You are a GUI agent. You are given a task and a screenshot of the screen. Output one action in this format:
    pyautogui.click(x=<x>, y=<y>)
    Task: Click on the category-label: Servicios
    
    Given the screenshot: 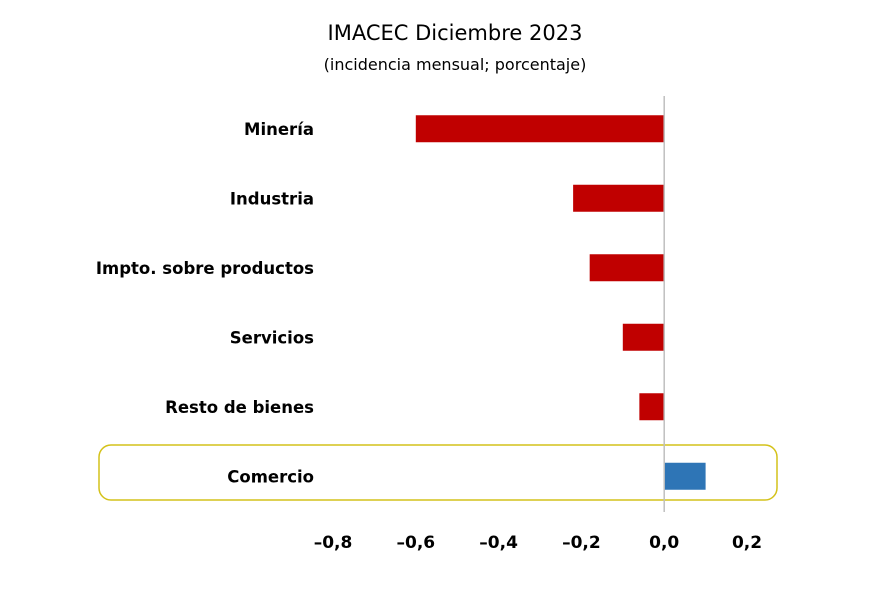 What is the action you would take?
    pyautogui.click(x=272, y=337)
    